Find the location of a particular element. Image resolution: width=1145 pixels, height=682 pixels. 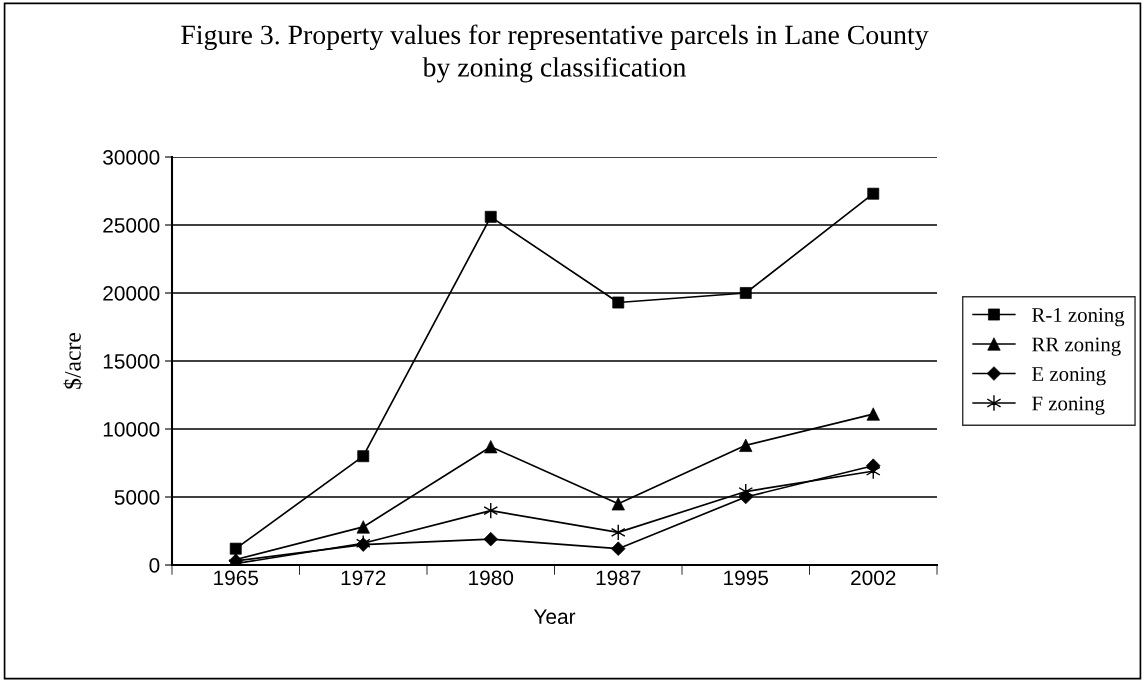

legend-label: R-1 zoning is located at coordinates (1078, 317).